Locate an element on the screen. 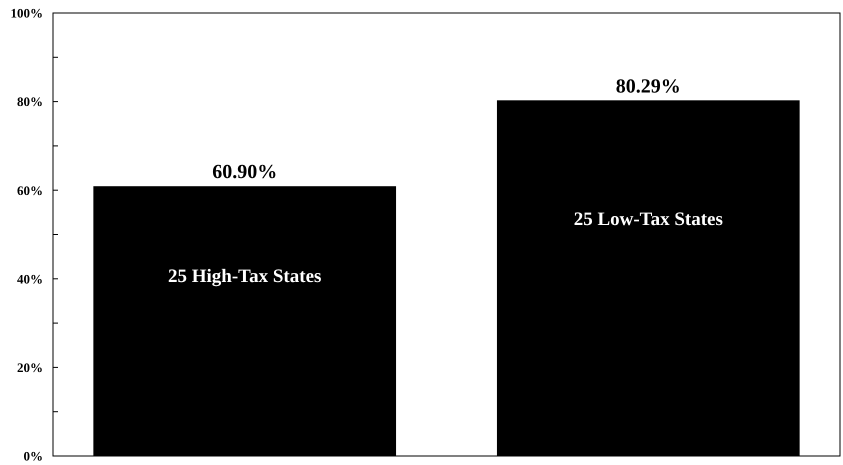 The height and width of the screenshot is (465, 843). y-tick-label: 80% is located at coordinates (30, 102).